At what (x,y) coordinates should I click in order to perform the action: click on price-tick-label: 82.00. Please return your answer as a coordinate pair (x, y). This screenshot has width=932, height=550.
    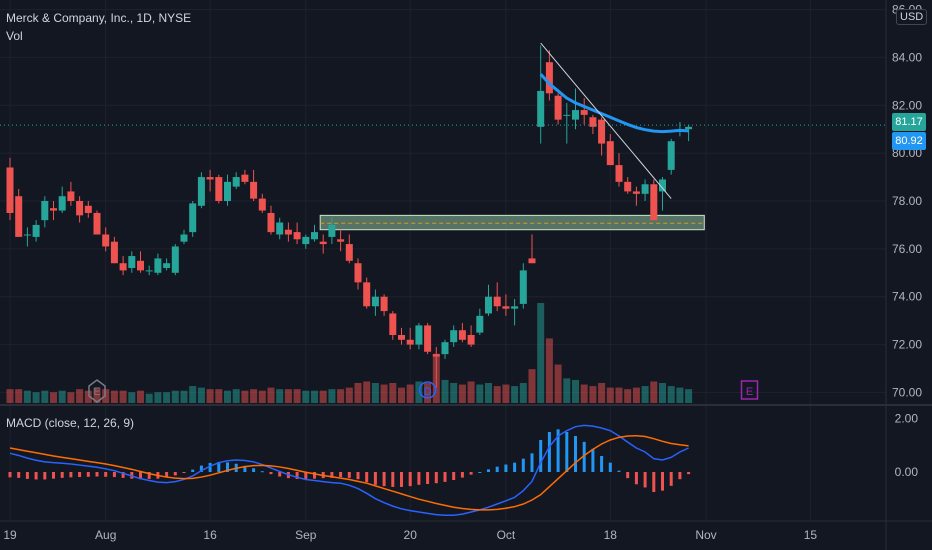
    Looking at the image, I should click on (907, 105).